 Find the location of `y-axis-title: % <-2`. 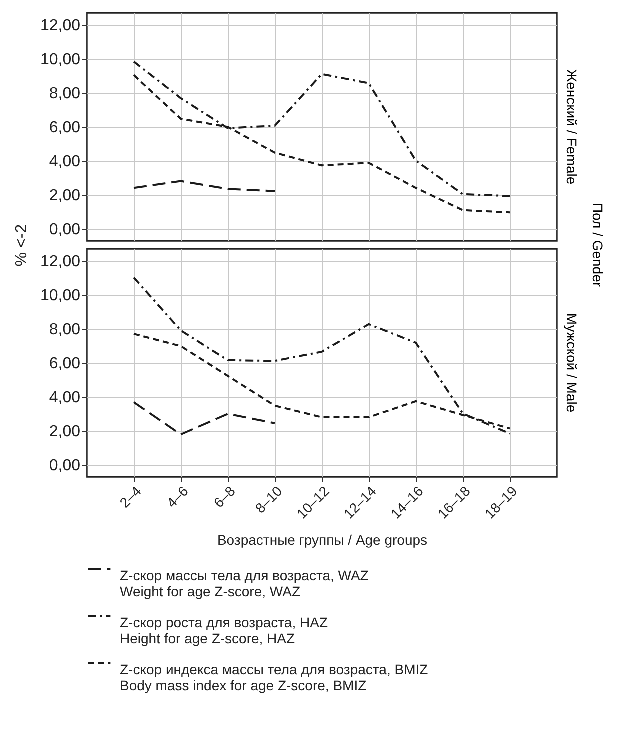

y-axis-title: % <-2 is located at coordinates (22, 245).